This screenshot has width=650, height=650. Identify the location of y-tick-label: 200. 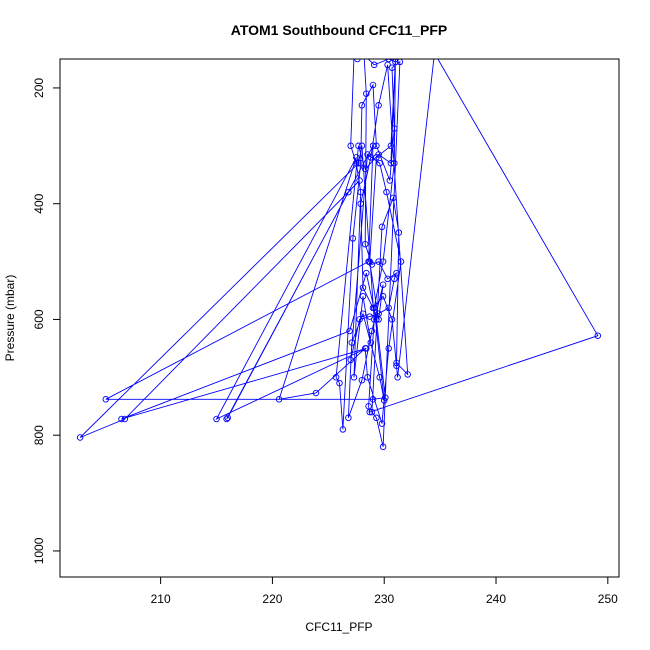
(39, 88).